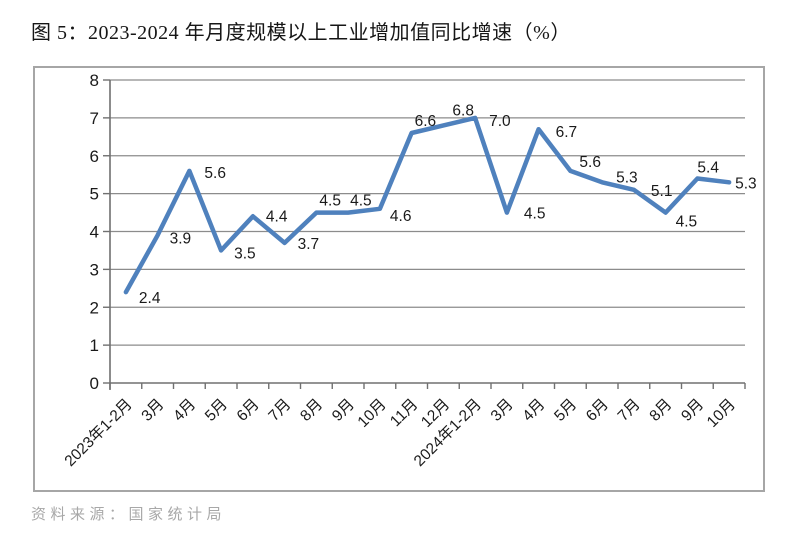 This screenshot has width=800, height=539. I want to click on y-axis-label: 5, so click(94, 194).